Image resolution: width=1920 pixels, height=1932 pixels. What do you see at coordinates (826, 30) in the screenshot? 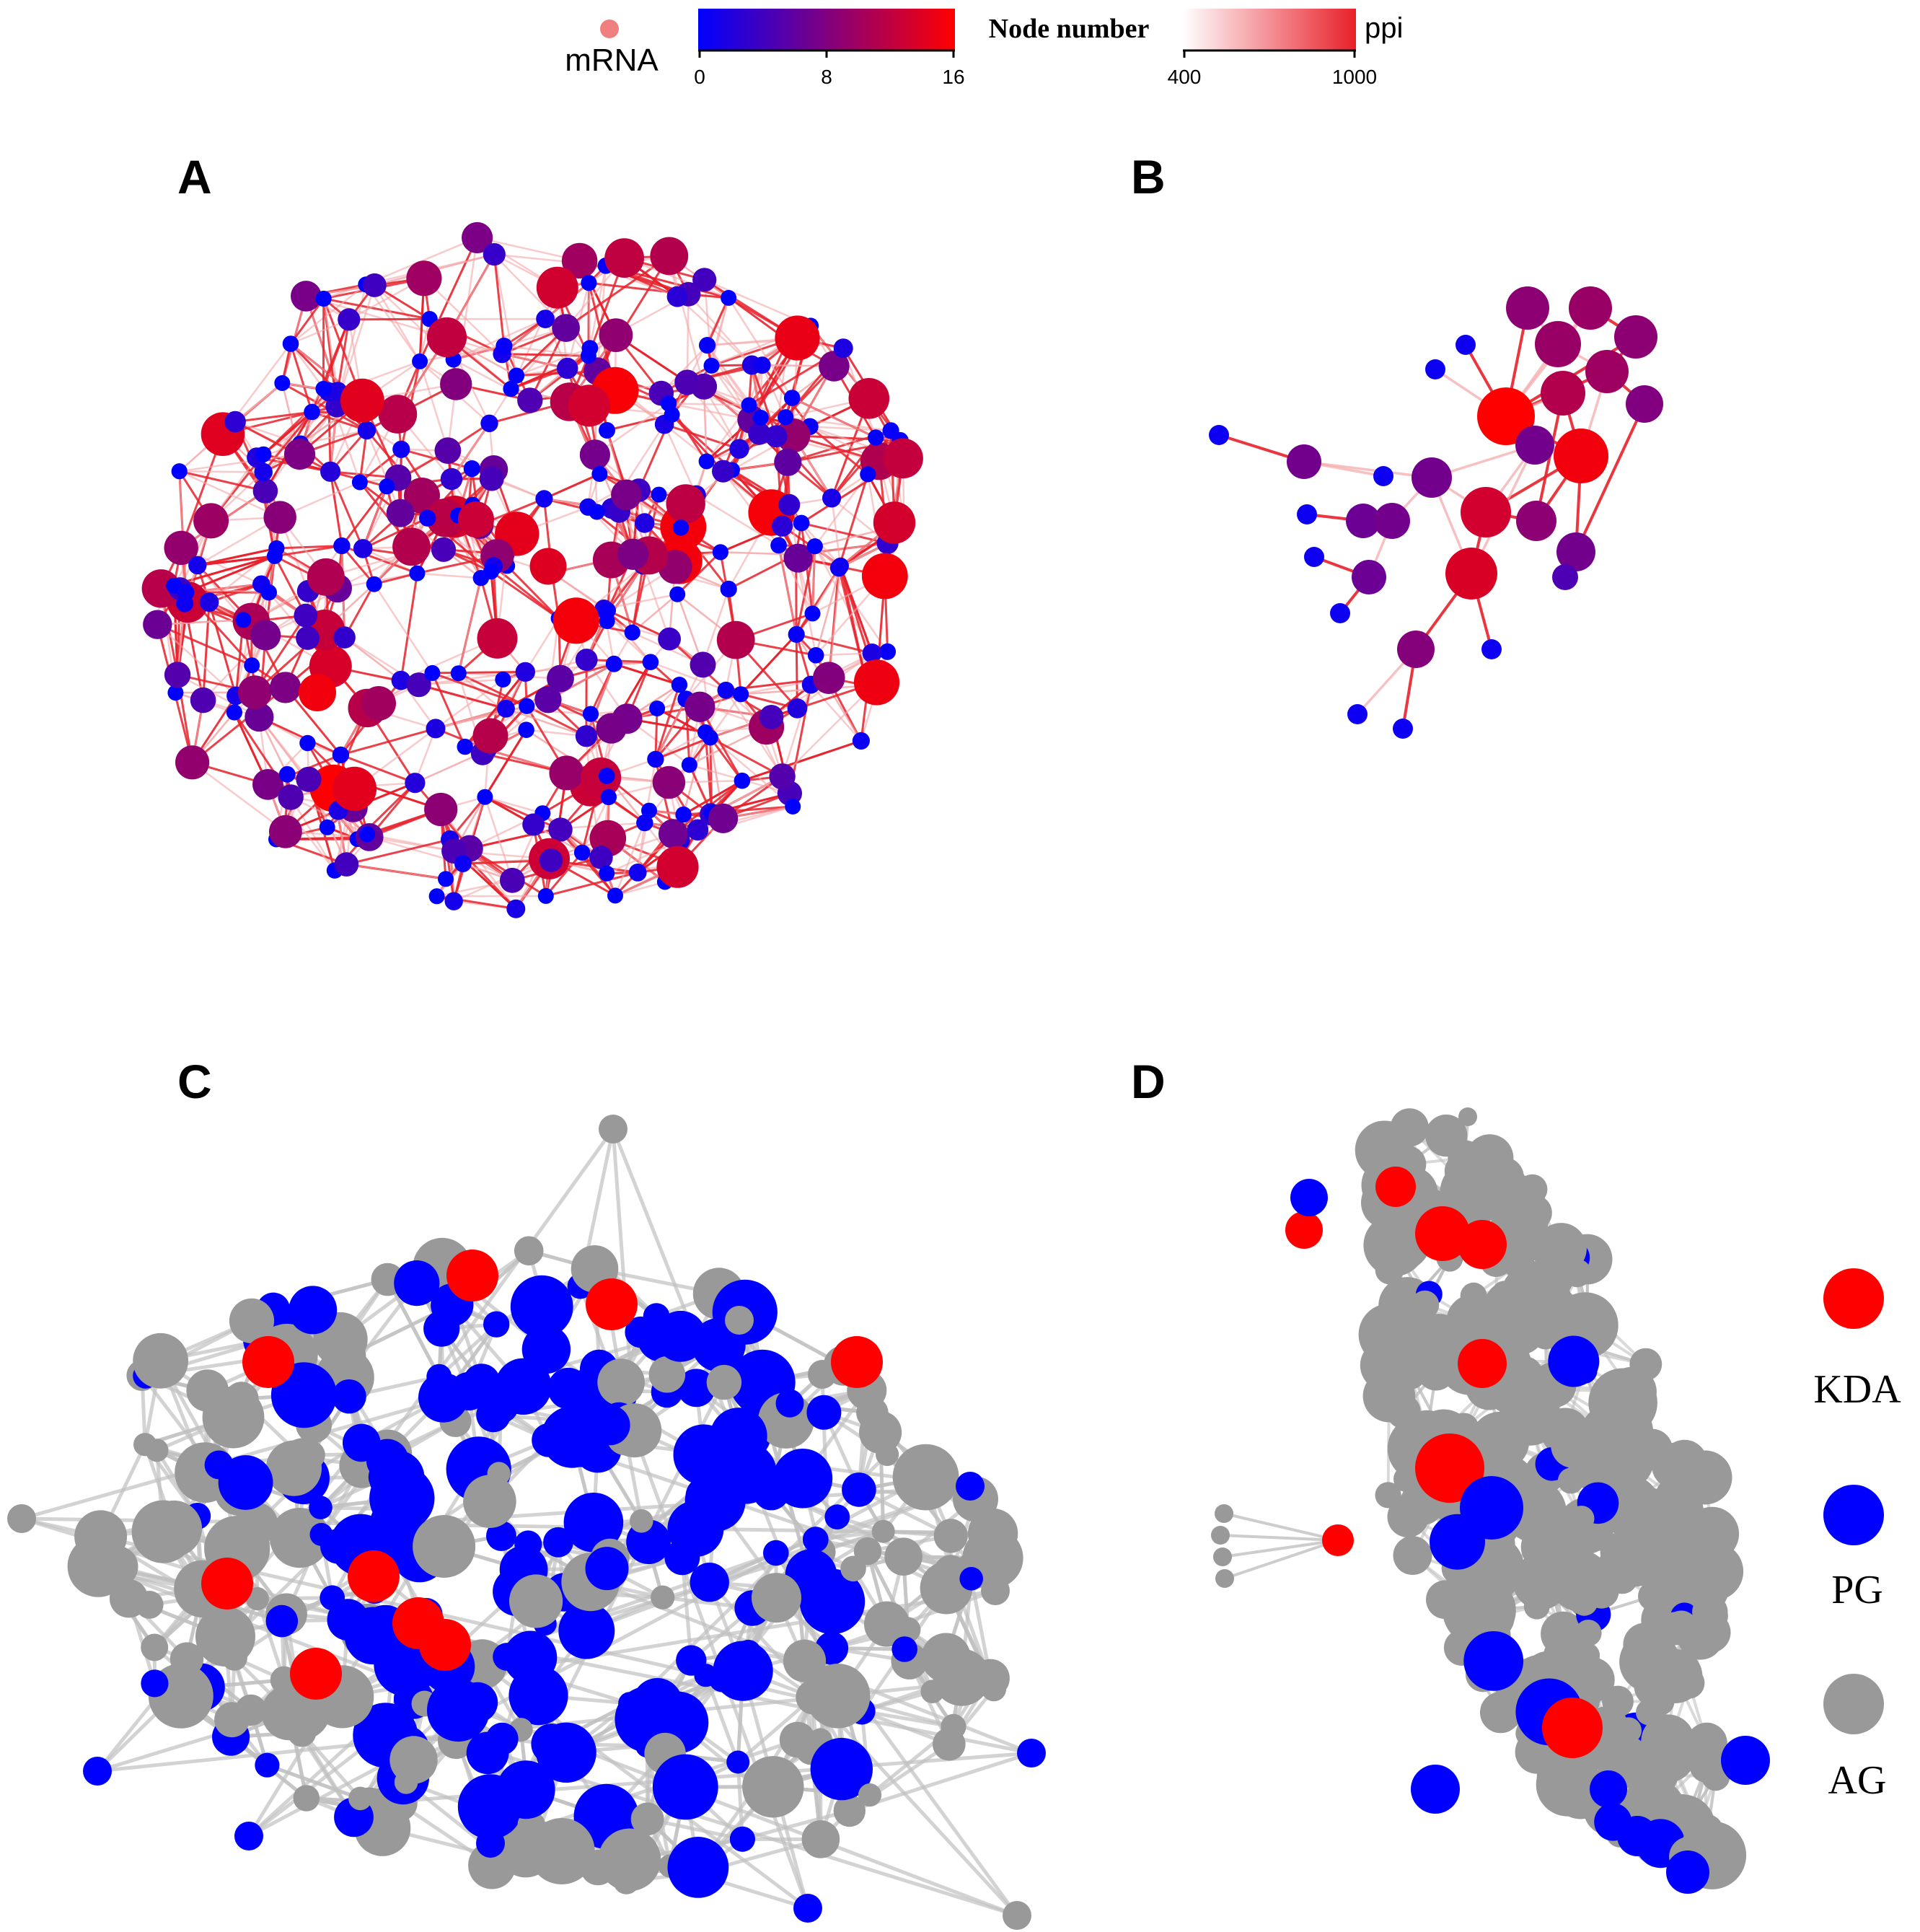
I see `node-number-colorbar` at bounding box center [826, 30].